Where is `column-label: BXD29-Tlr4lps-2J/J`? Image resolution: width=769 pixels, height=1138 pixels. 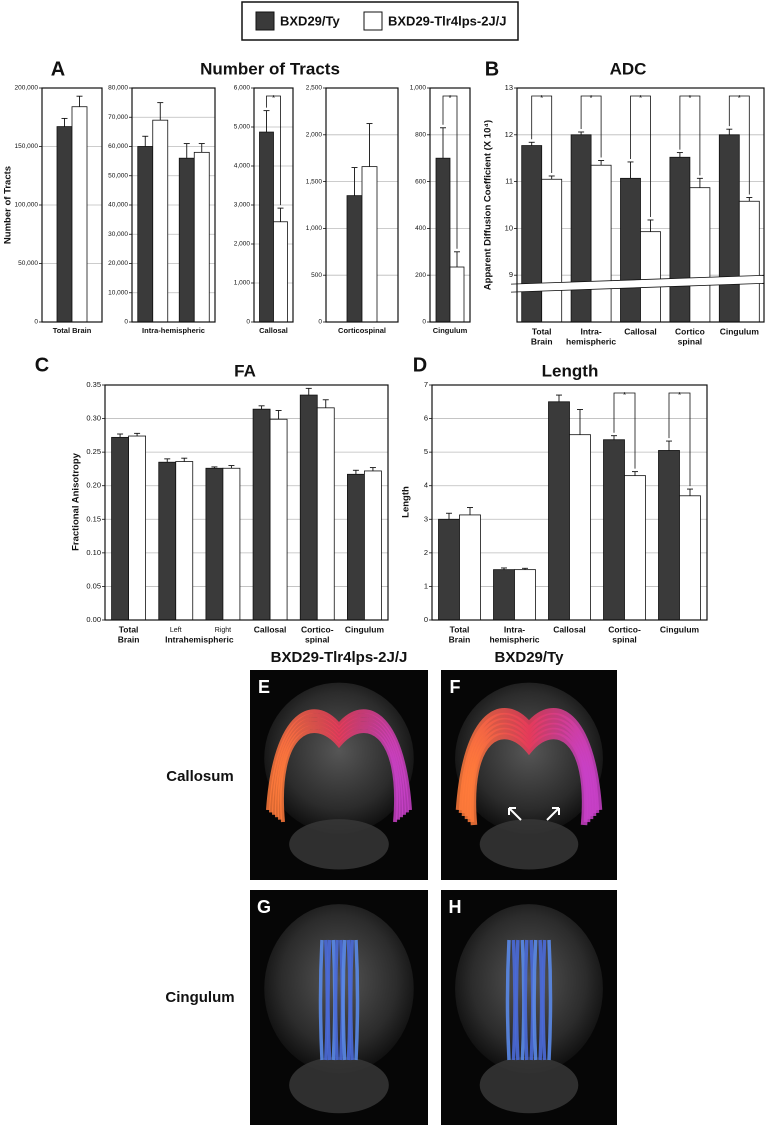
column-label: BXD29-Tlr4lps-2J/J is located at coordinates (339, 657).